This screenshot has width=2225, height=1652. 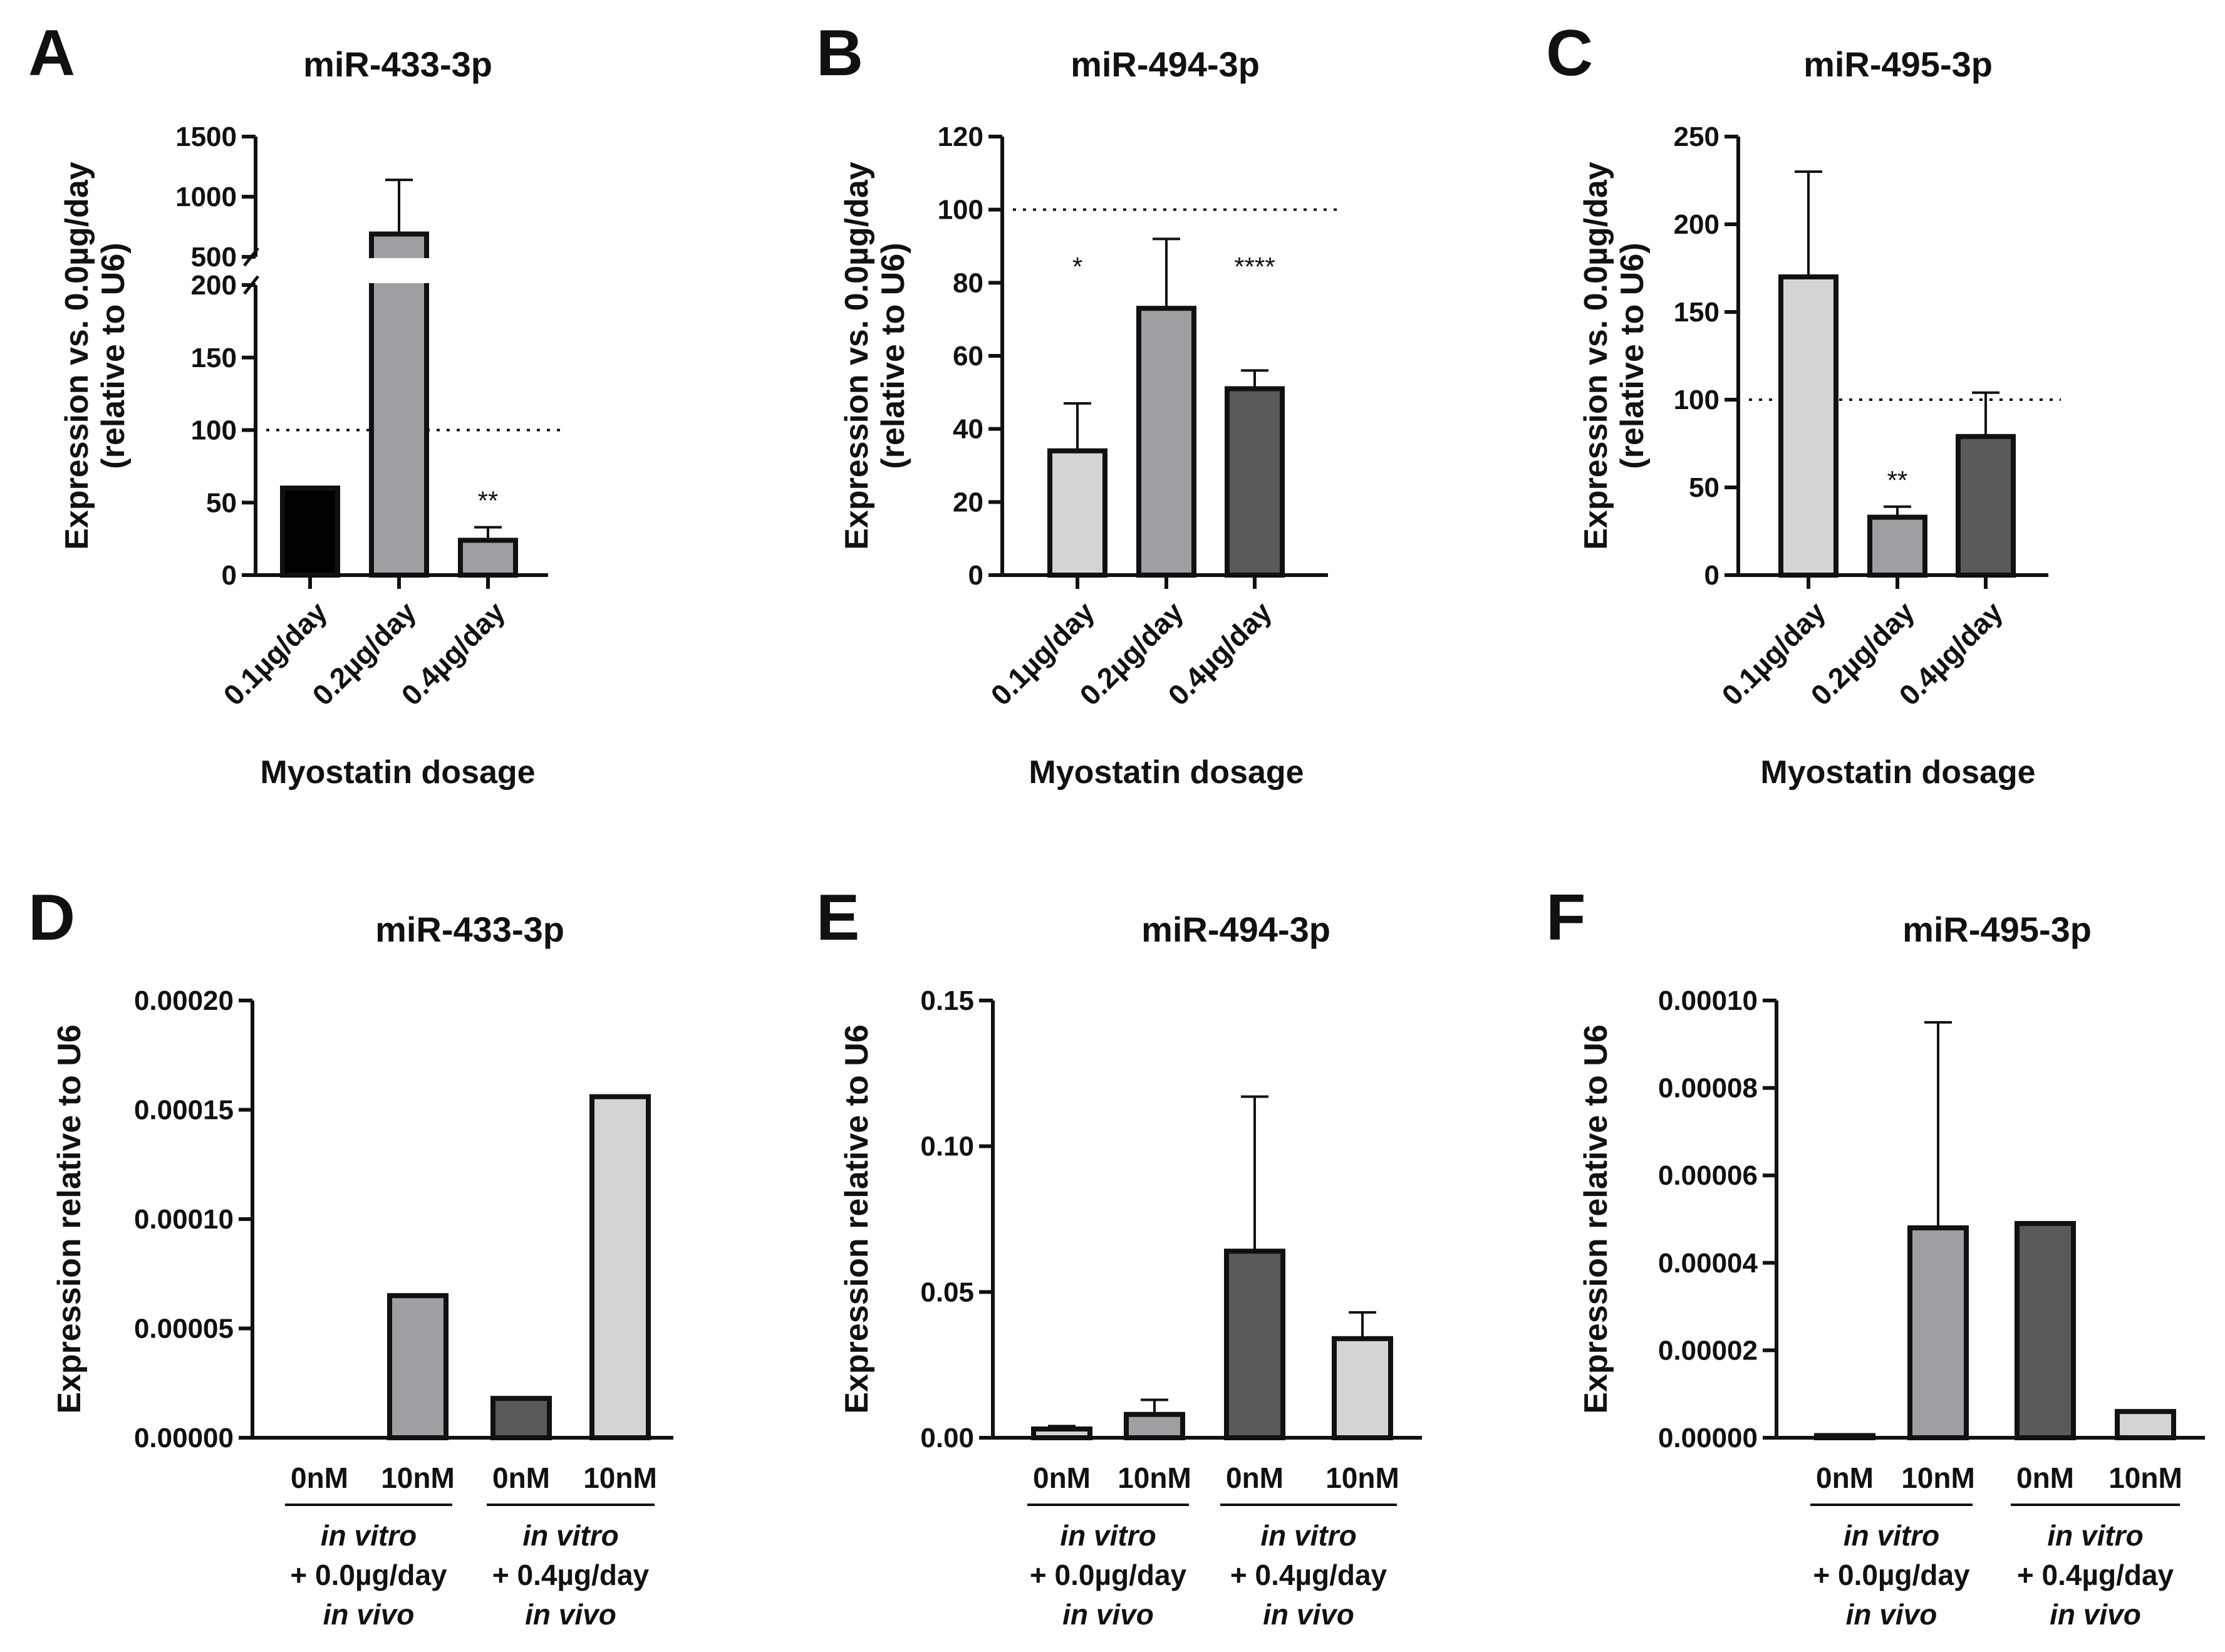 What do you see at coordinates (1708, 1088) in the screenshot?
I see `y-tick-label: 0.00008` at bounding box center [1708, 1088].